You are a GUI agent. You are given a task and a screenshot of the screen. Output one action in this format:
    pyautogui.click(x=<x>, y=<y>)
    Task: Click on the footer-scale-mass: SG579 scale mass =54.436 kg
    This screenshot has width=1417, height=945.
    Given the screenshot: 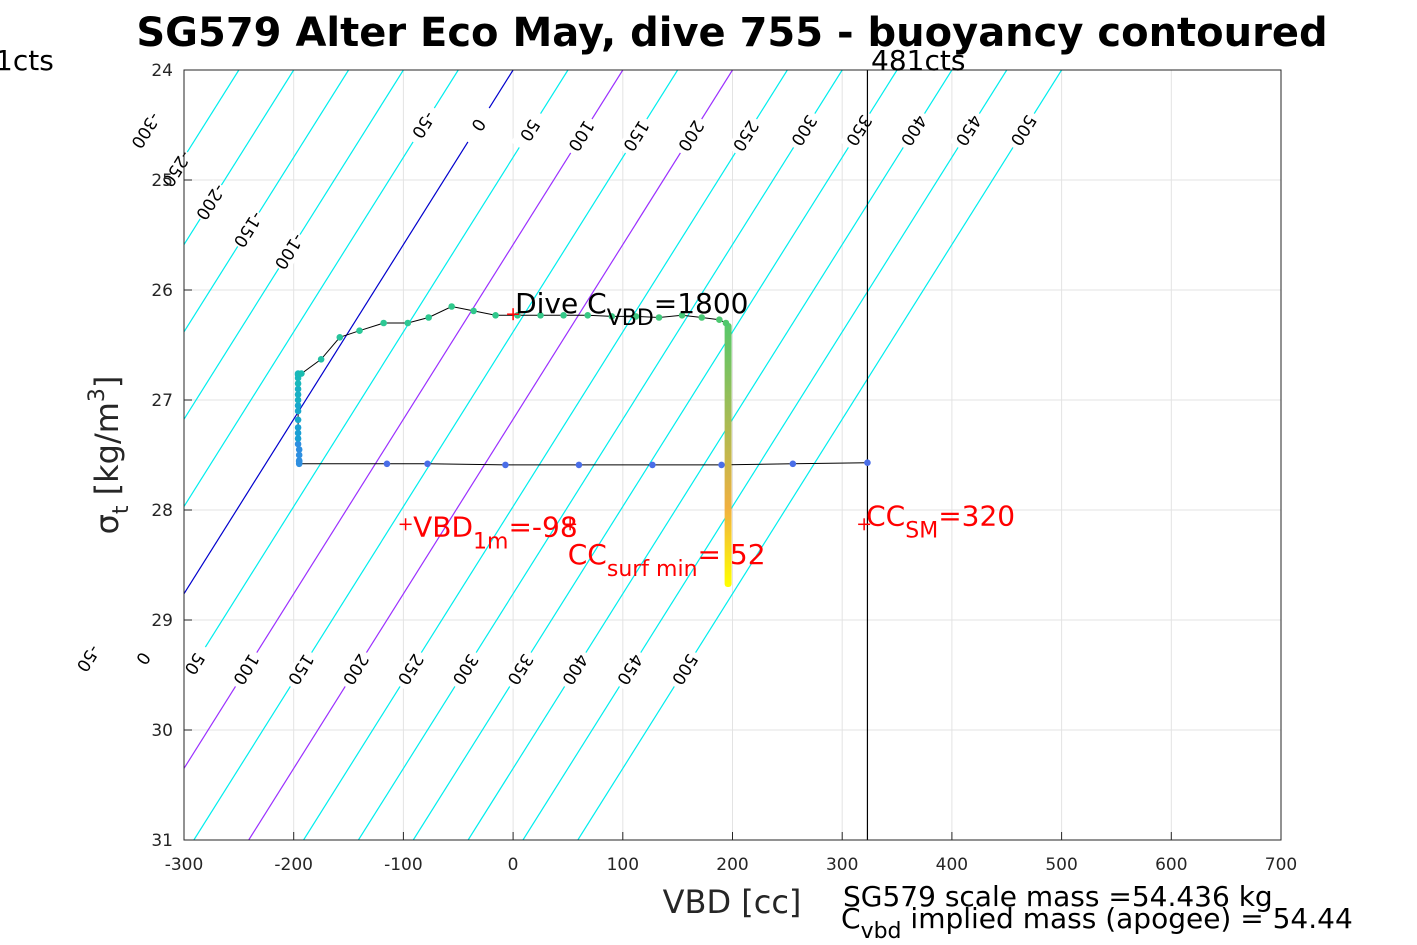 What is the action you would take?
    pyautogui.click(x=1058, y=896)
    